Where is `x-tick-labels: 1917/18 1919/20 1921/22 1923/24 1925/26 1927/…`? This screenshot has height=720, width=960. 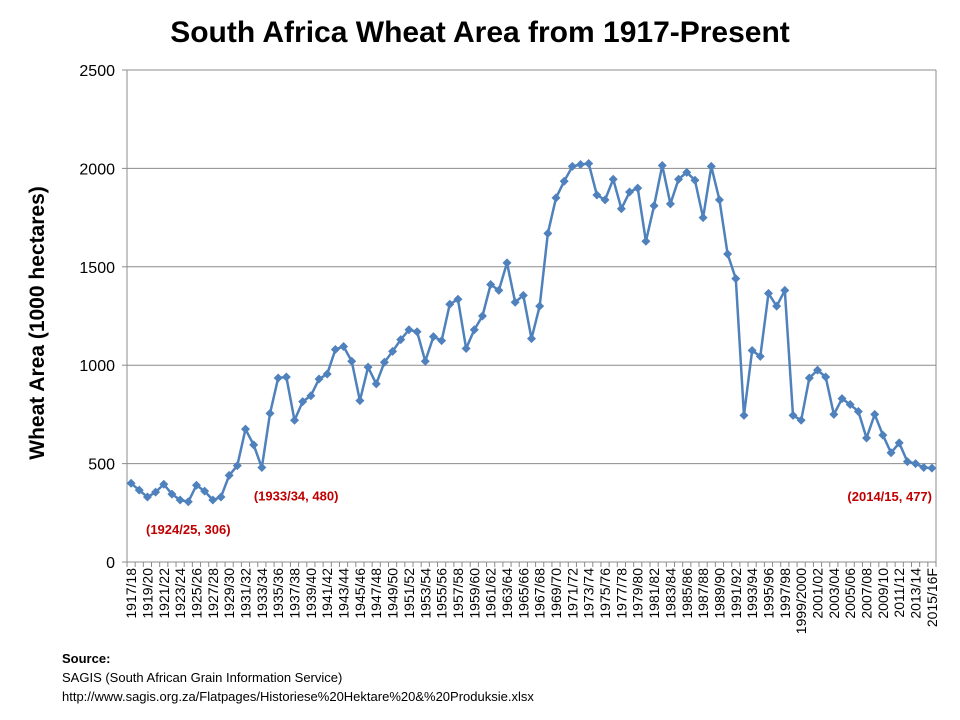
x-tick-labels: 1917/18 1919/20 1921/22 1923/24 1925/26 1927/… is located at coordinates (531, 601).